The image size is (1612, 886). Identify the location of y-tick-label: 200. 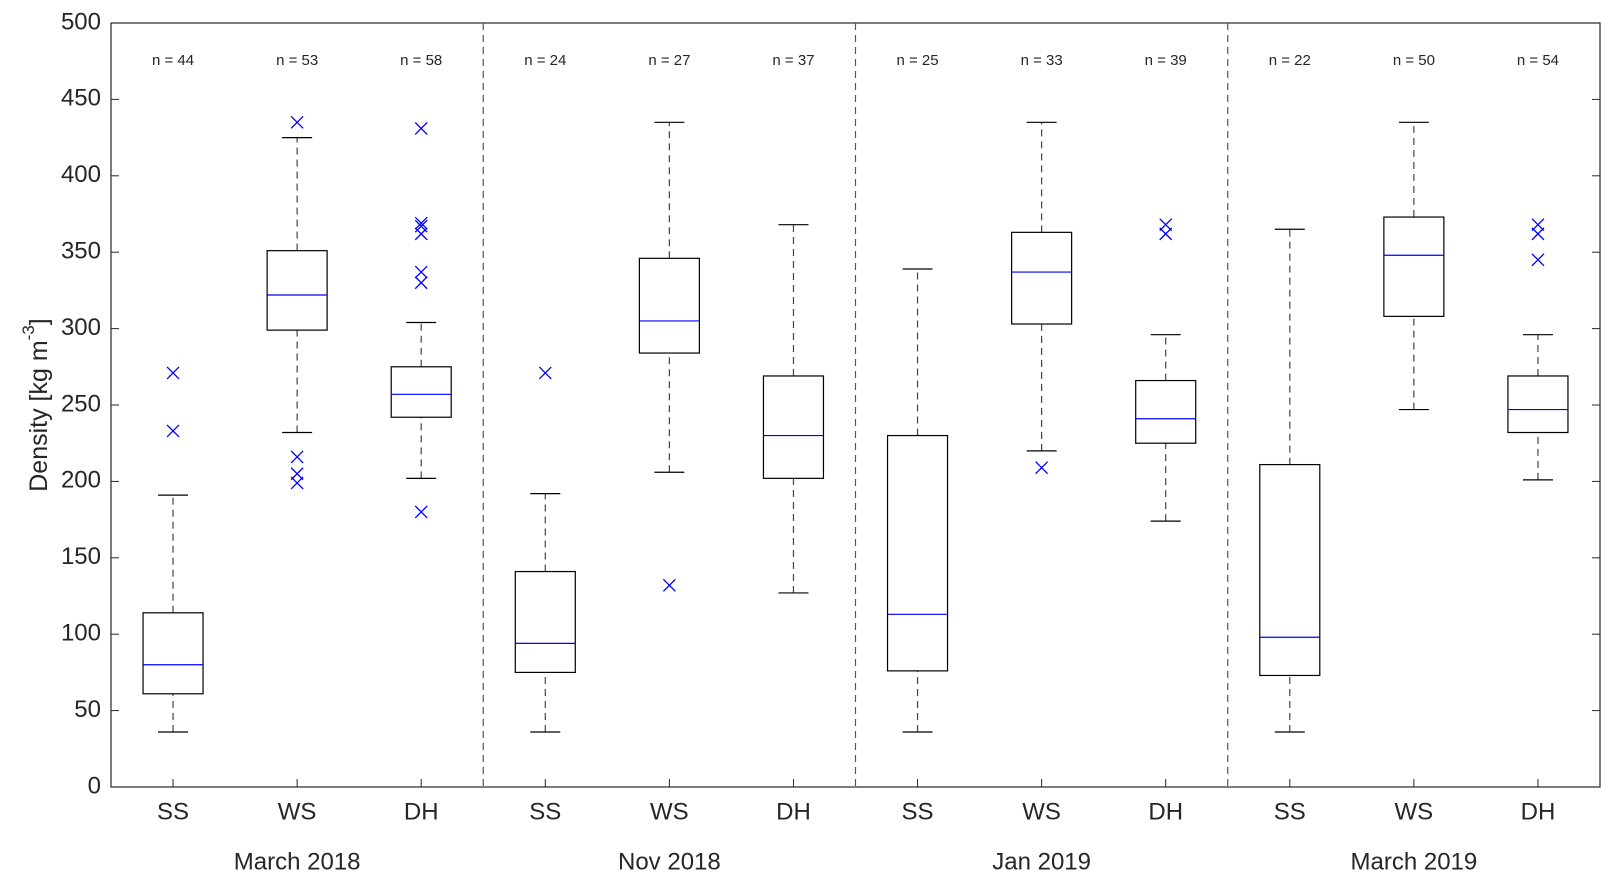
(81, 480).